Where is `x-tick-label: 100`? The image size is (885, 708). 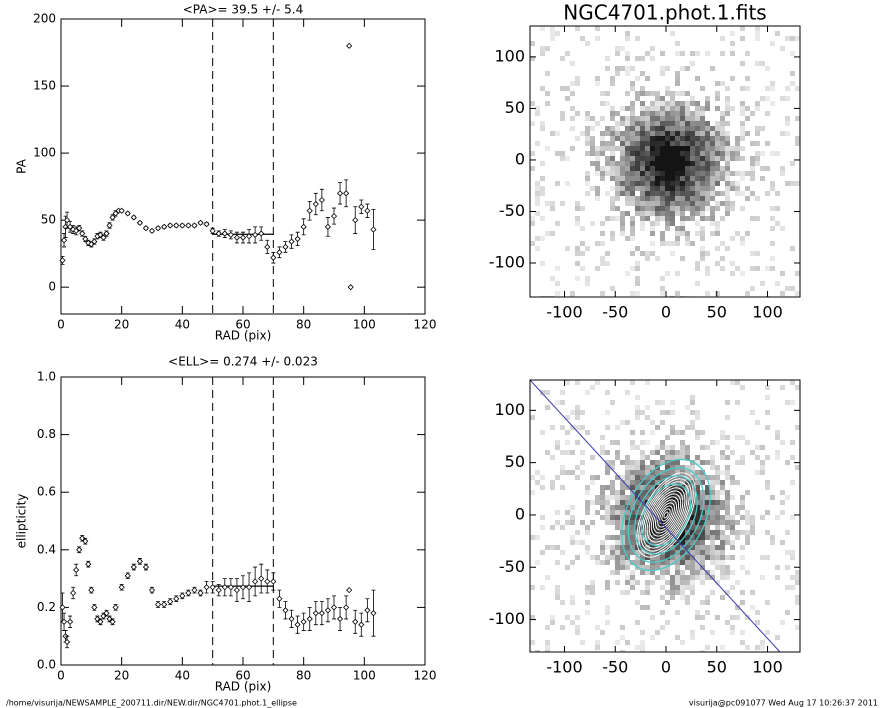 x-tick-label: 100 is located at coordinates (767, 312).